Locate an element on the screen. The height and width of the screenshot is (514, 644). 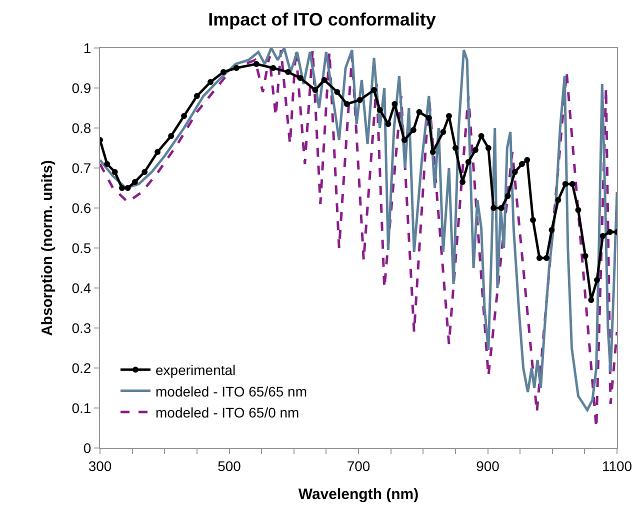
x-tick-label: 500 is located at coordinates (230, 466).